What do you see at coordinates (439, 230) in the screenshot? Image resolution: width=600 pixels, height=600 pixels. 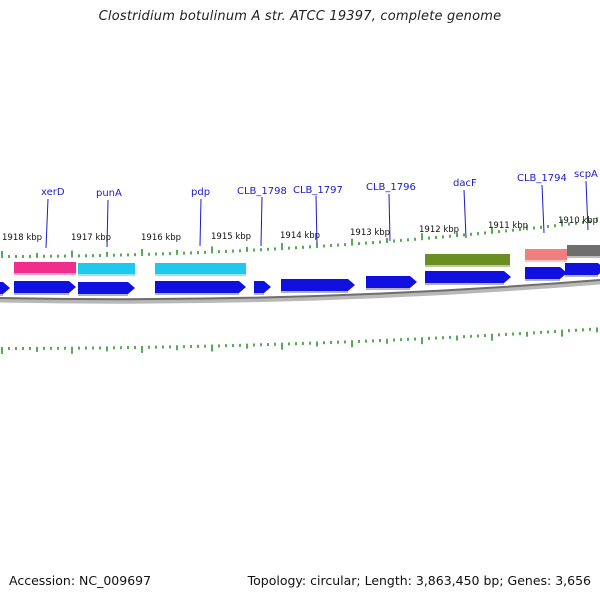 I see `kbp-label: 1912 kbp` at bounding box center [439, 230].